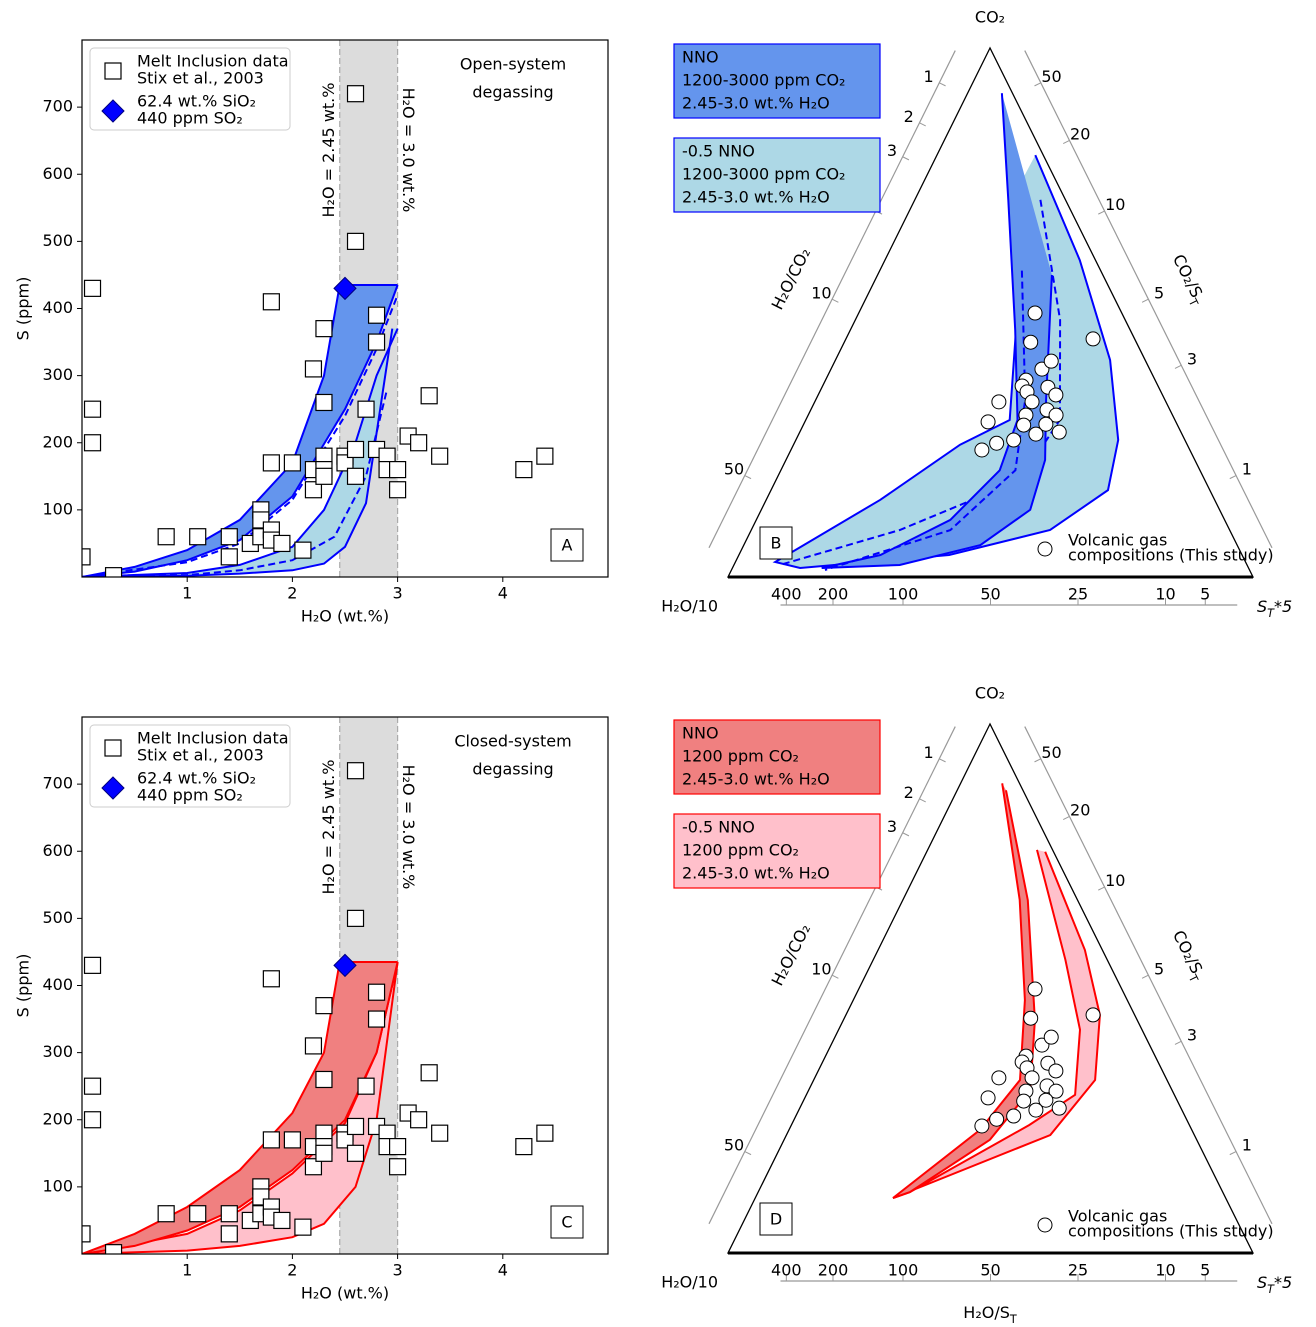 This screenshot has height=1327, width=1316. Describe the element at coordinates (776, 1219) in the screenshot. I see `panel-label: D` at that location.